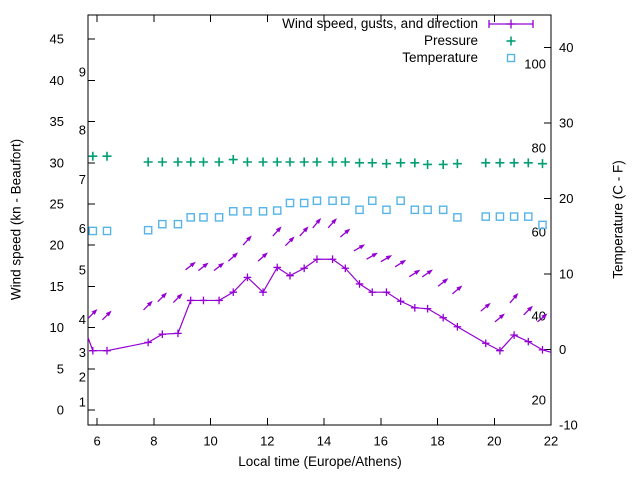 The image size is (640, 480). I want to click on pressure-plus-sample-icon, so click(511, 40).